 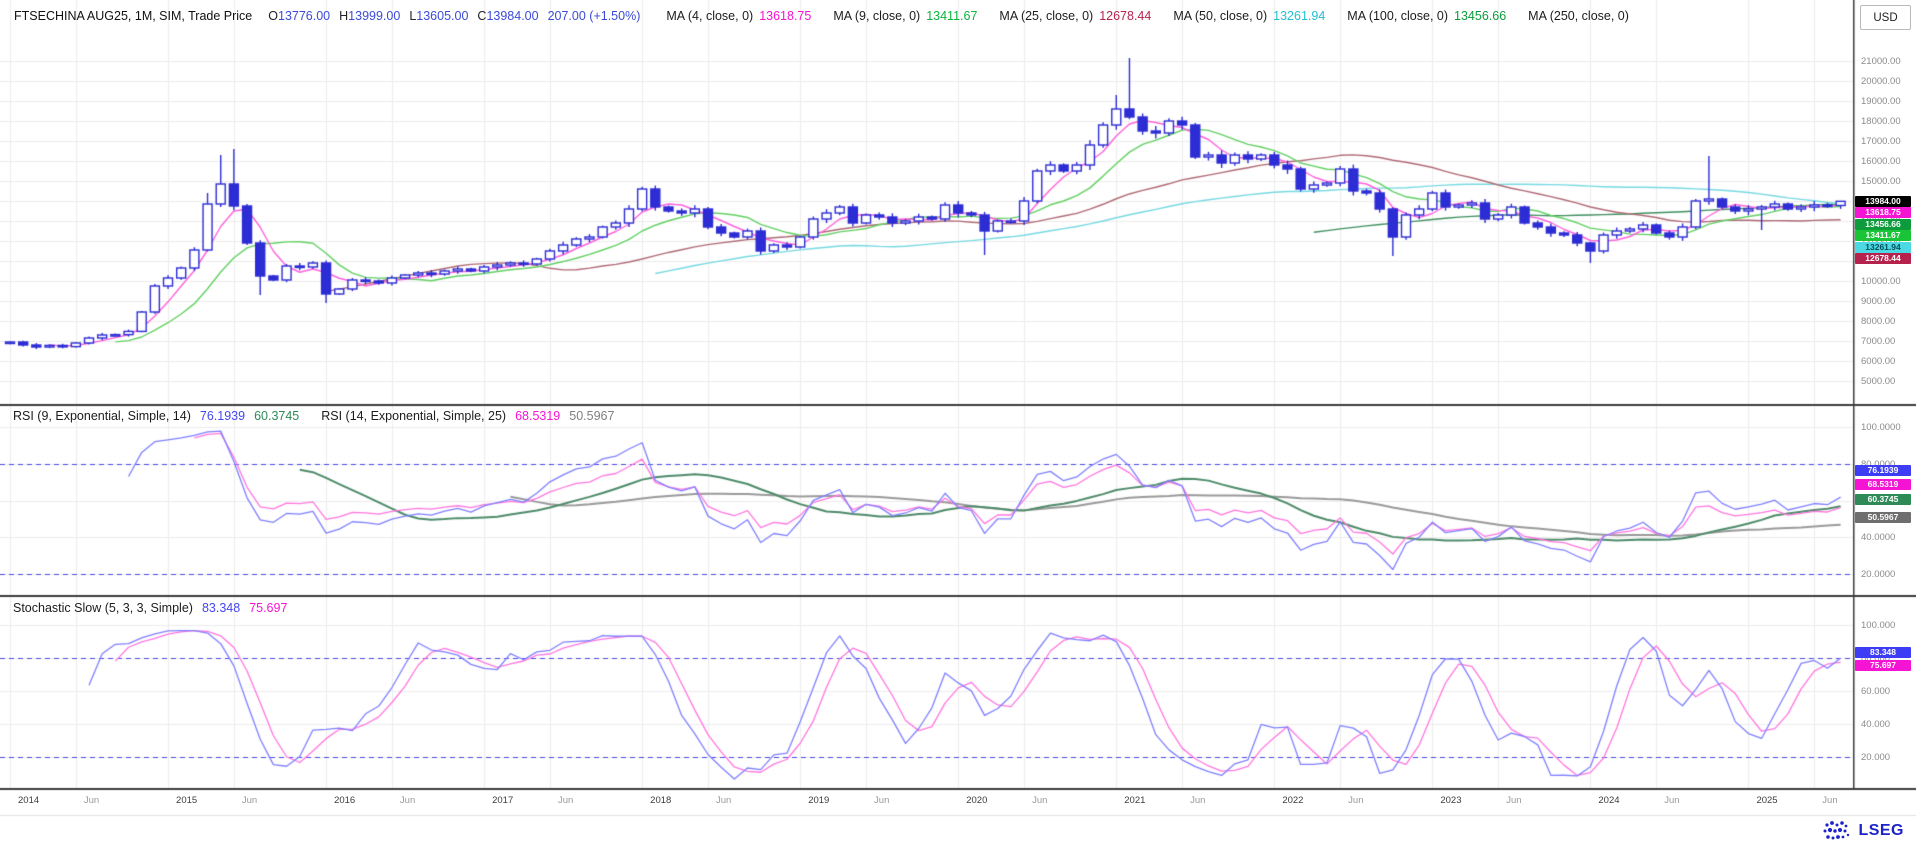 What do you see at coordinates (1881, 830) in the screenshot?
I see `lseg-logo-text: LSEG` at bounding box center [1881, 830].